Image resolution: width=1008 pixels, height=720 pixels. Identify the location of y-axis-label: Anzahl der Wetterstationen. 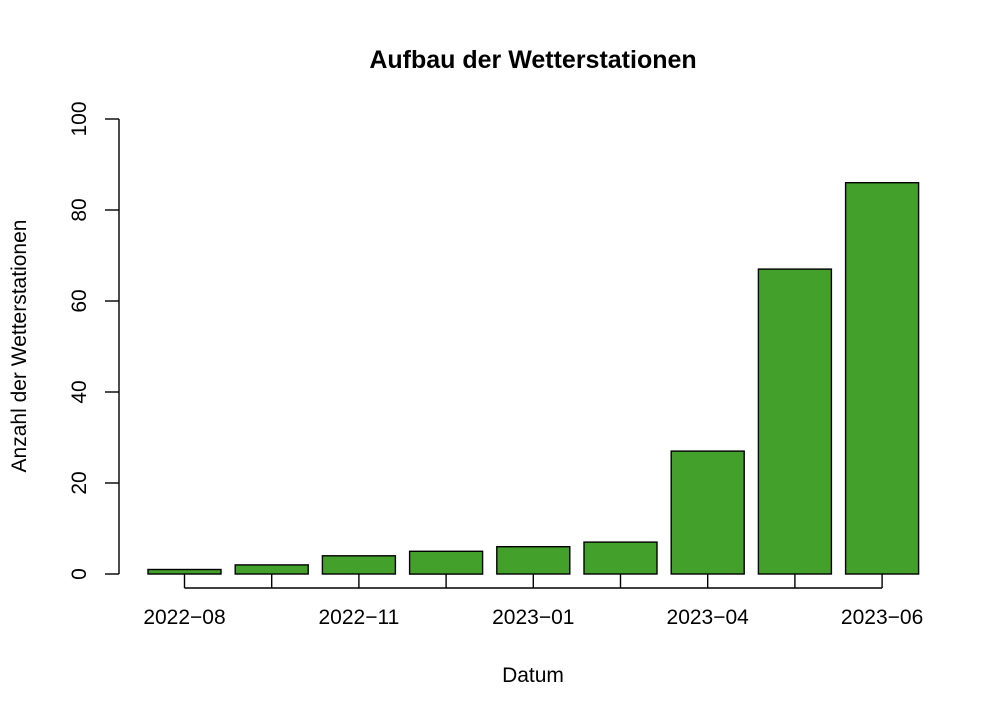
(19, 346).